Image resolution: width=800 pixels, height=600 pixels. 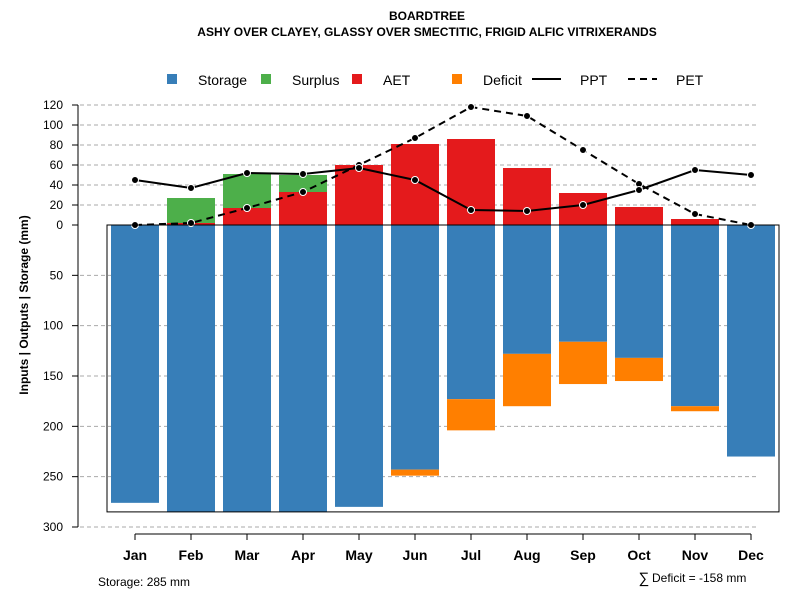 I want to click on bar-storage-may, so click(x=359, y=366).